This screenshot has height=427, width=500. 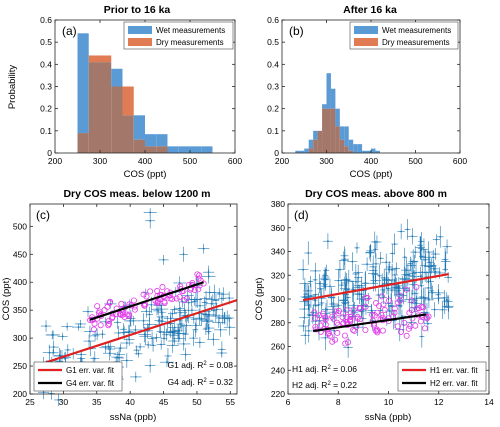 What do you see at coordinates (136, 194) in the screenshot?
I see `panel-c-title: Dry COS meas. below 1200 m` at bounding box center [136, 194].